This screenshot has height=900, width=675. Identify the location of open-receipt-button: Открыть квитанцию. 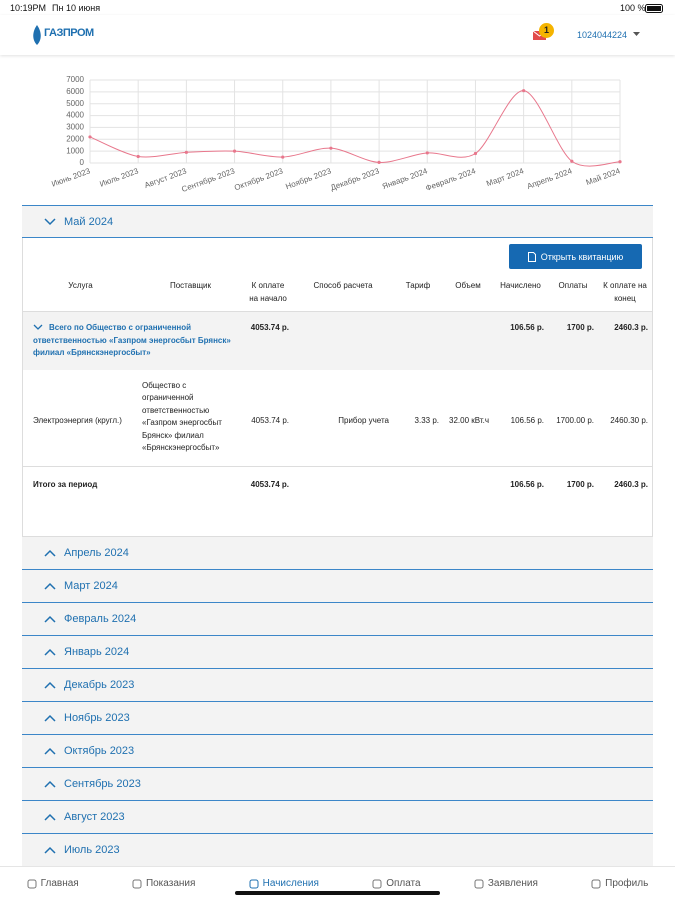
(575, 256).